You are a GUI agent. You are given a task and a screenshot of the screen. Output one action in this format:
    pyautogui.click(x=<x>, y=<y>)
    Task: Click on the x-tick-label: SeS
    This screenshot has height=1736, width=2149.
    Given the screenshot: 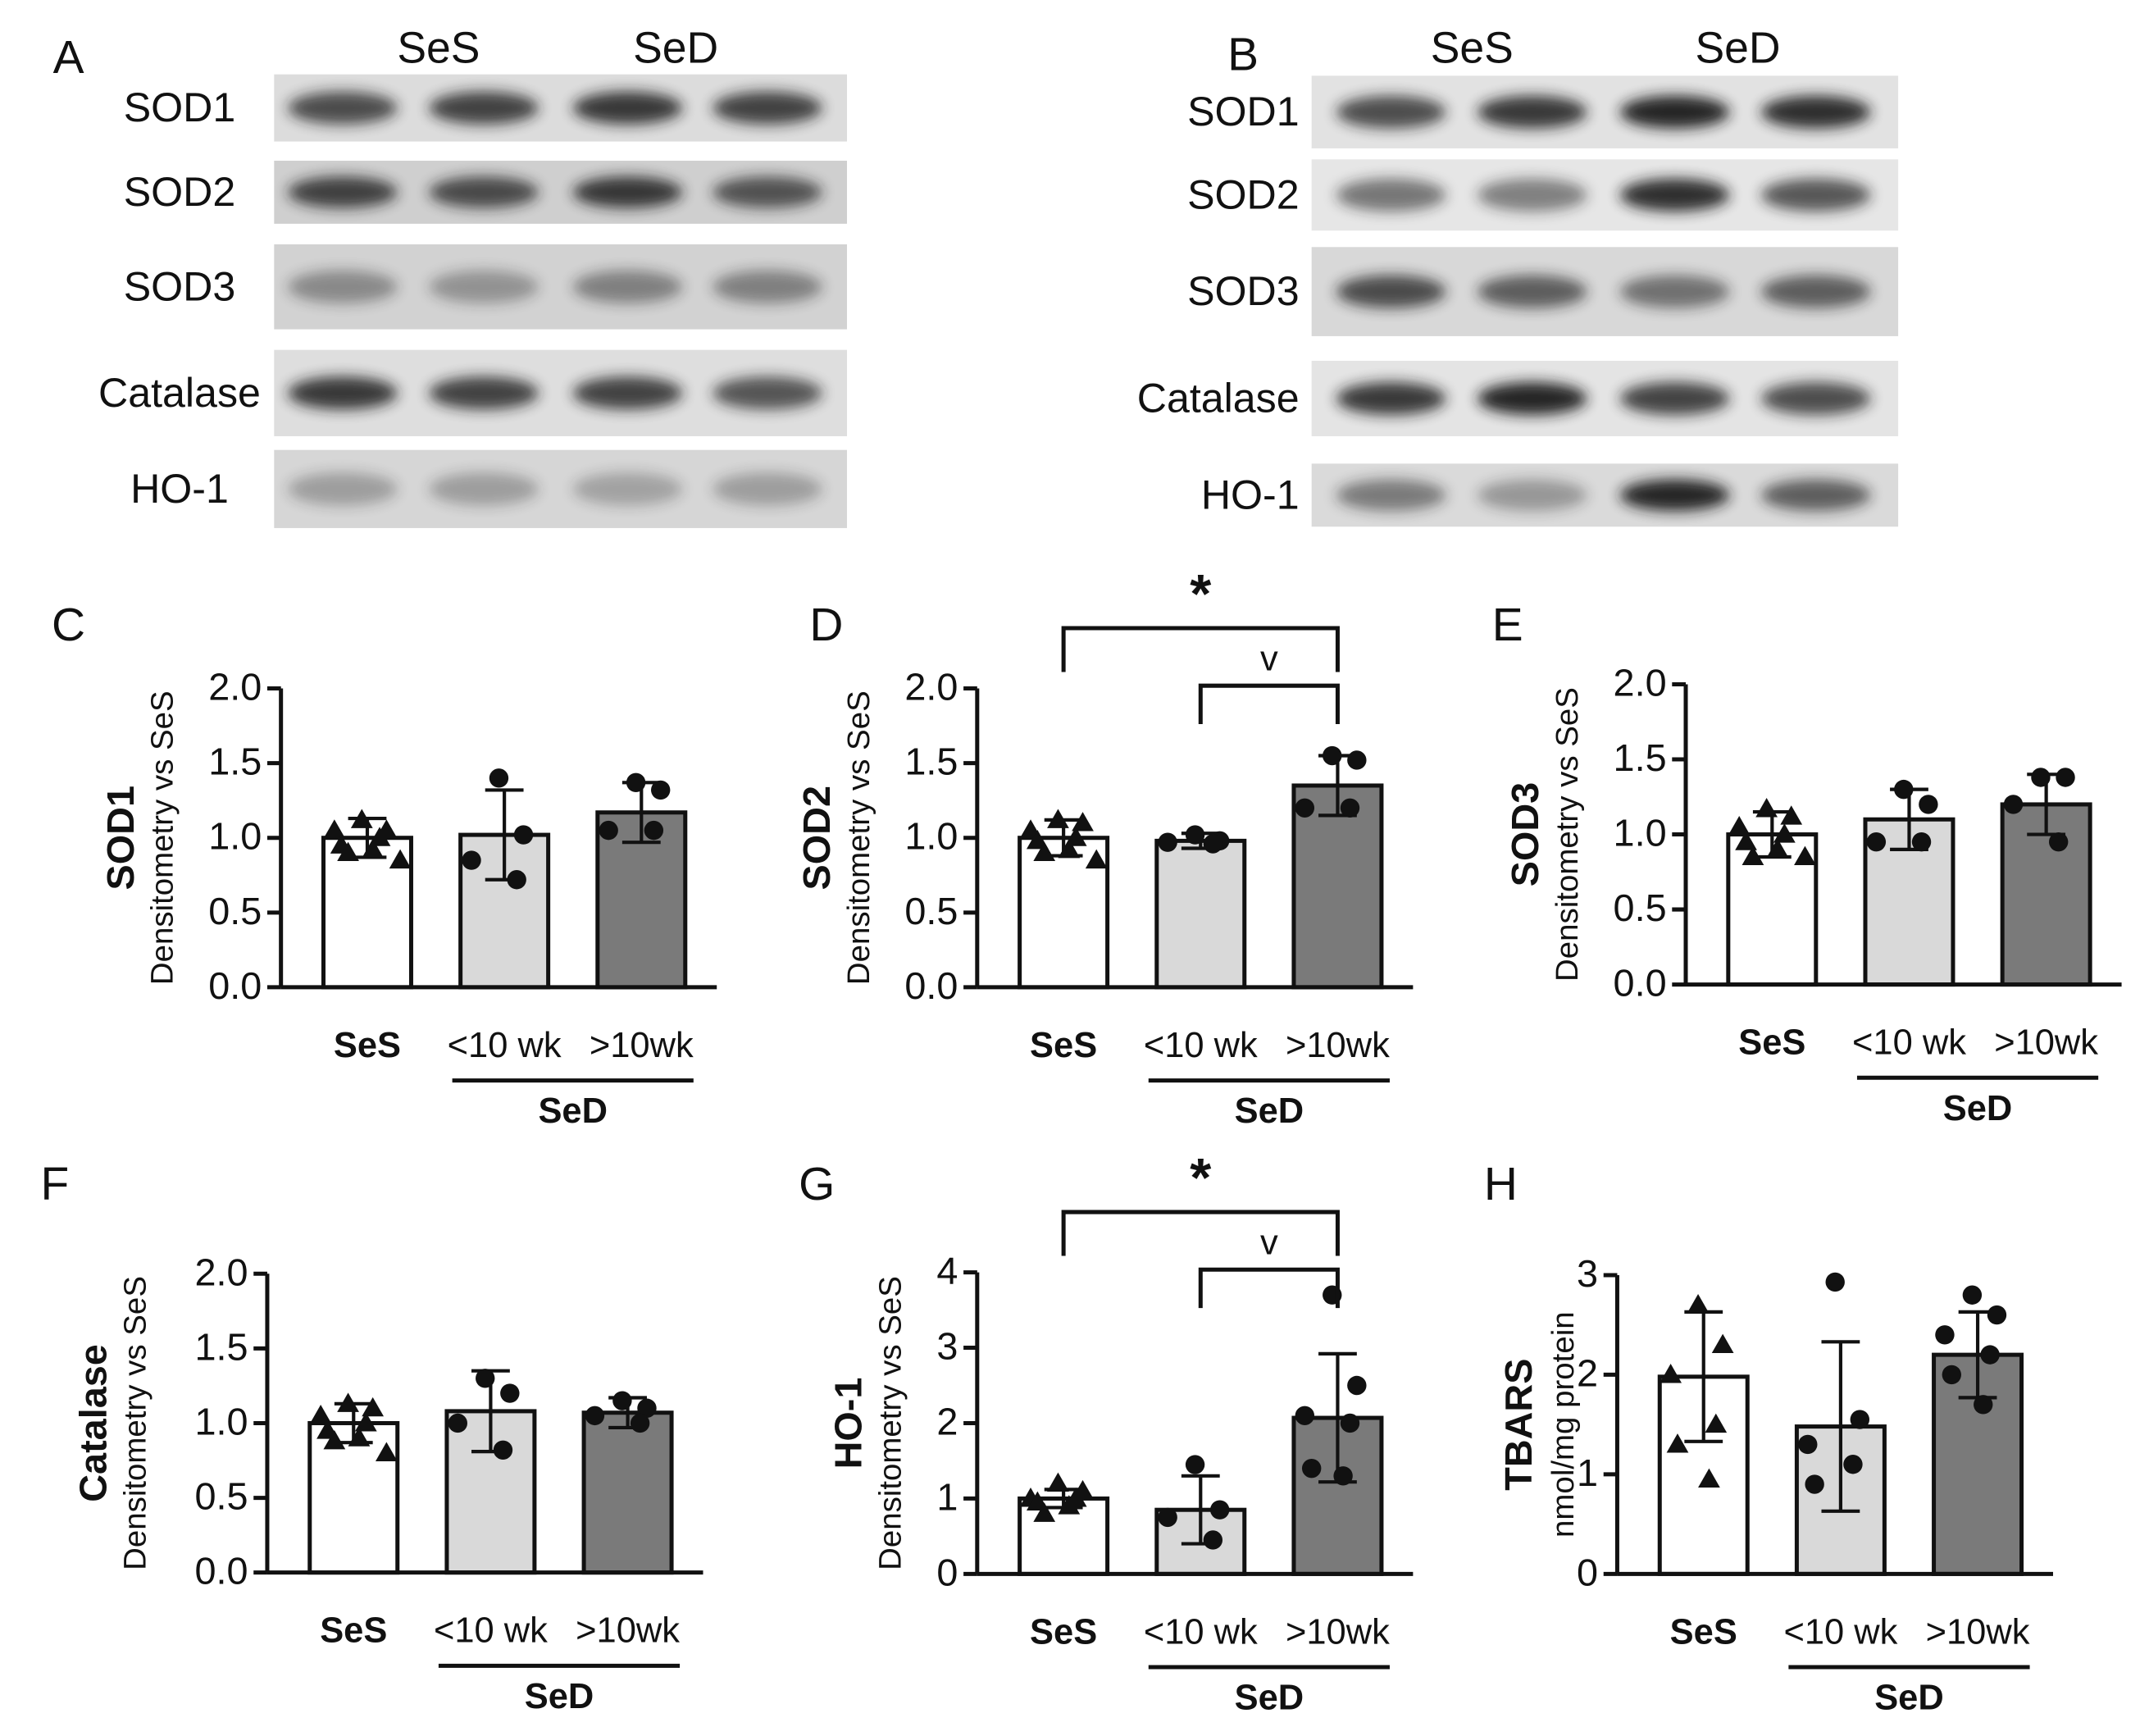 What is the action you would take?
    pyautogui.click(x=1771, y=1043)
    